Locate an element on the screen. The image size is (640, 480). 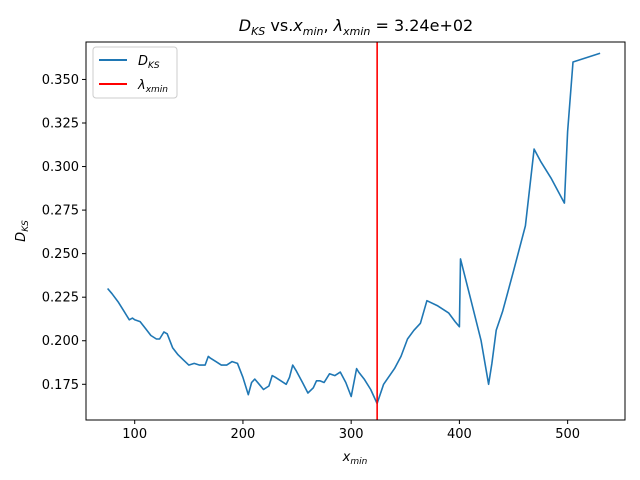
title-x-sub: min is located at coordinates (313, 31).